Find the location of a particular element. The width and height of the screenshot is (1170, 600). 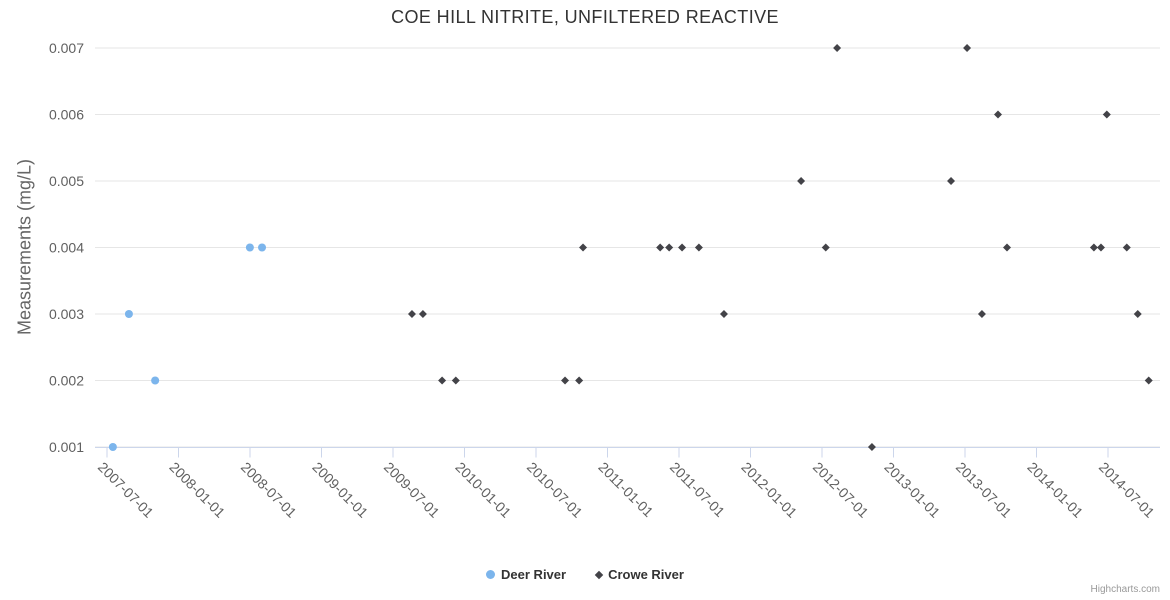

y-tick-label: 0.006 is located at coordinates (66, 115).